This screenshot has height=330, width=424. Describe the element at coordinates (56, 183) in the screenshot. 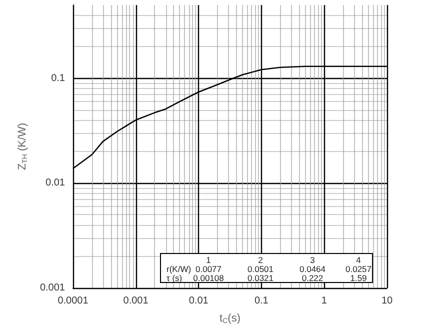

I see `y-tick-label: 0.01` at that location.